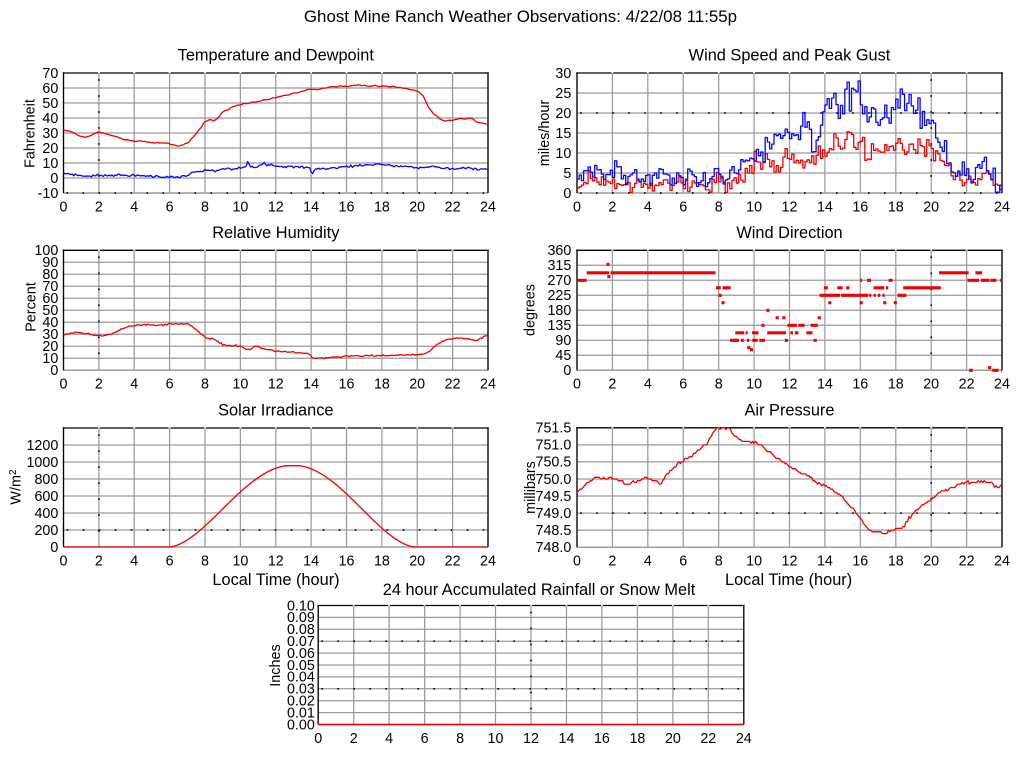 This screenshot has width=1024, height=768. I want to click on svg-text: 0.04, so click(301, 678).